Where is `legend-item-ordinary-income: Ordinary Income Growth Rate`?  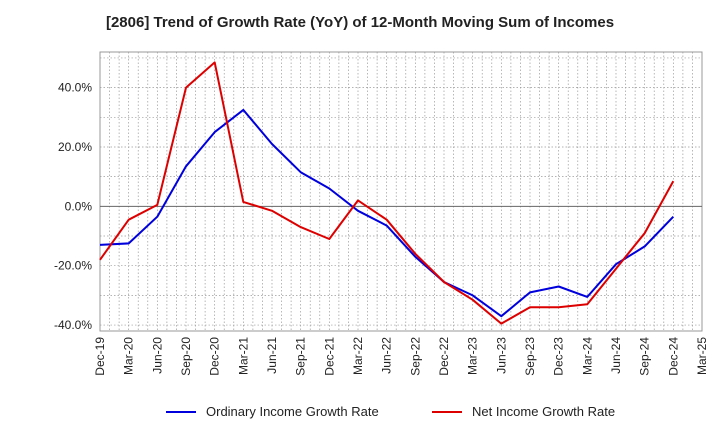
legend-item-ordinary-income: Ordinary Income Growth Rate is located at coordinates (272, 411).